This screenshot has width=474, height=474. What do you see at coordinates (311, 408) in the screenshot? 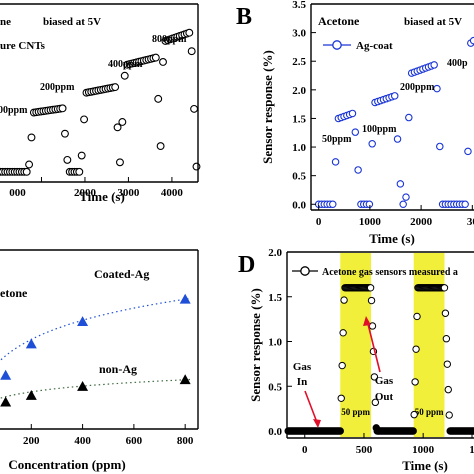
I see `panel-d-gas-in-arrow` at bounding box center [311, 408].